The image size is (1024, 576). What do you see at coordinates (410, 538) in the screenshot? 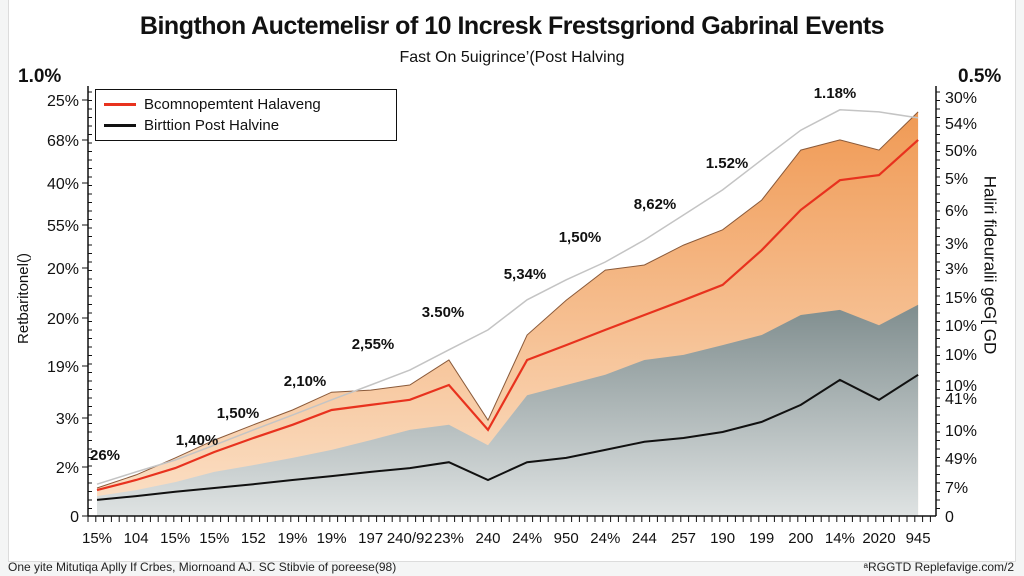
I see `x-tick-label: 240/92` at bounding box center [410, 538].